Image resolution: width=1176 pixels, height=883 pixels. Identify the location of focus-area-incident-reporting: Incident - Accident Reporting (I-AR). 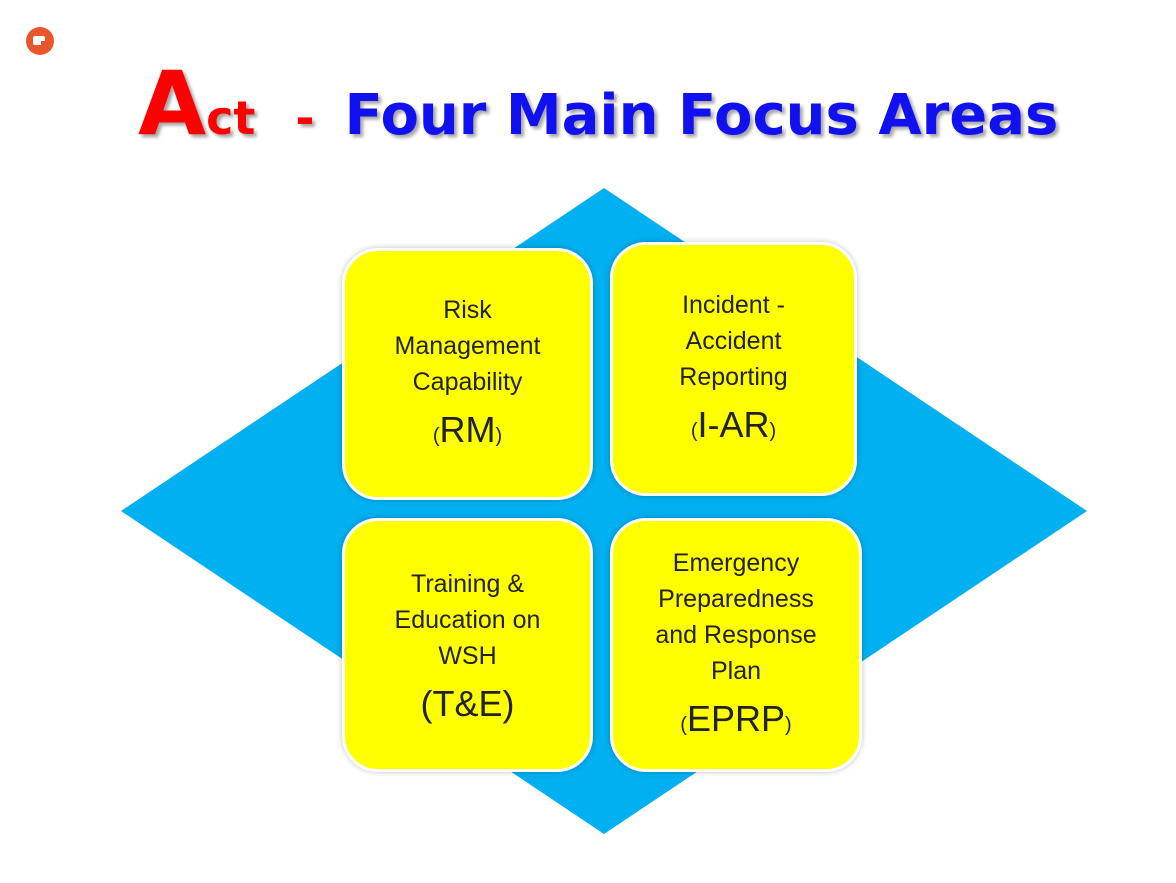
(733, 369).